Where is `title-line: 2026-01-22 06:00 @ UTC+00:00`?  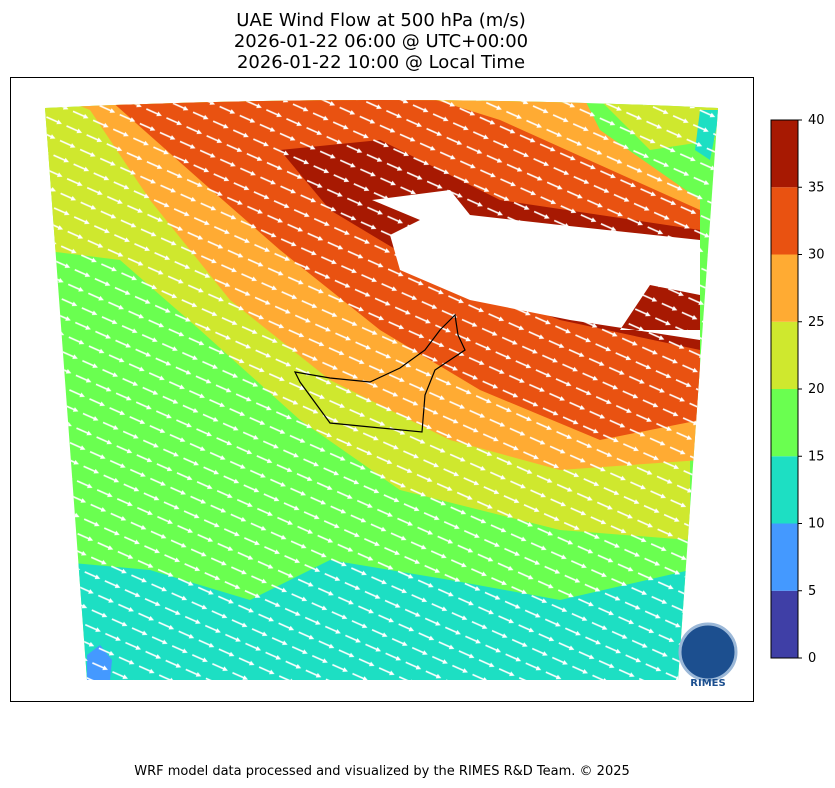 title-line: 2026-01-22 06:00 @ UTC+00:00 is located at coordinates (381, 41).